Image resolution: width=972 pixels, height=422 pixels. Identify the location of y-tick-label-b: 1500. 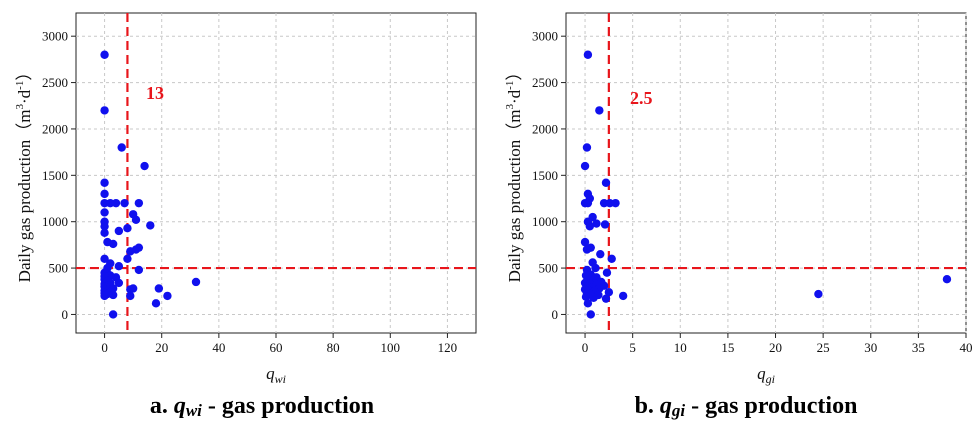
(545, 175).